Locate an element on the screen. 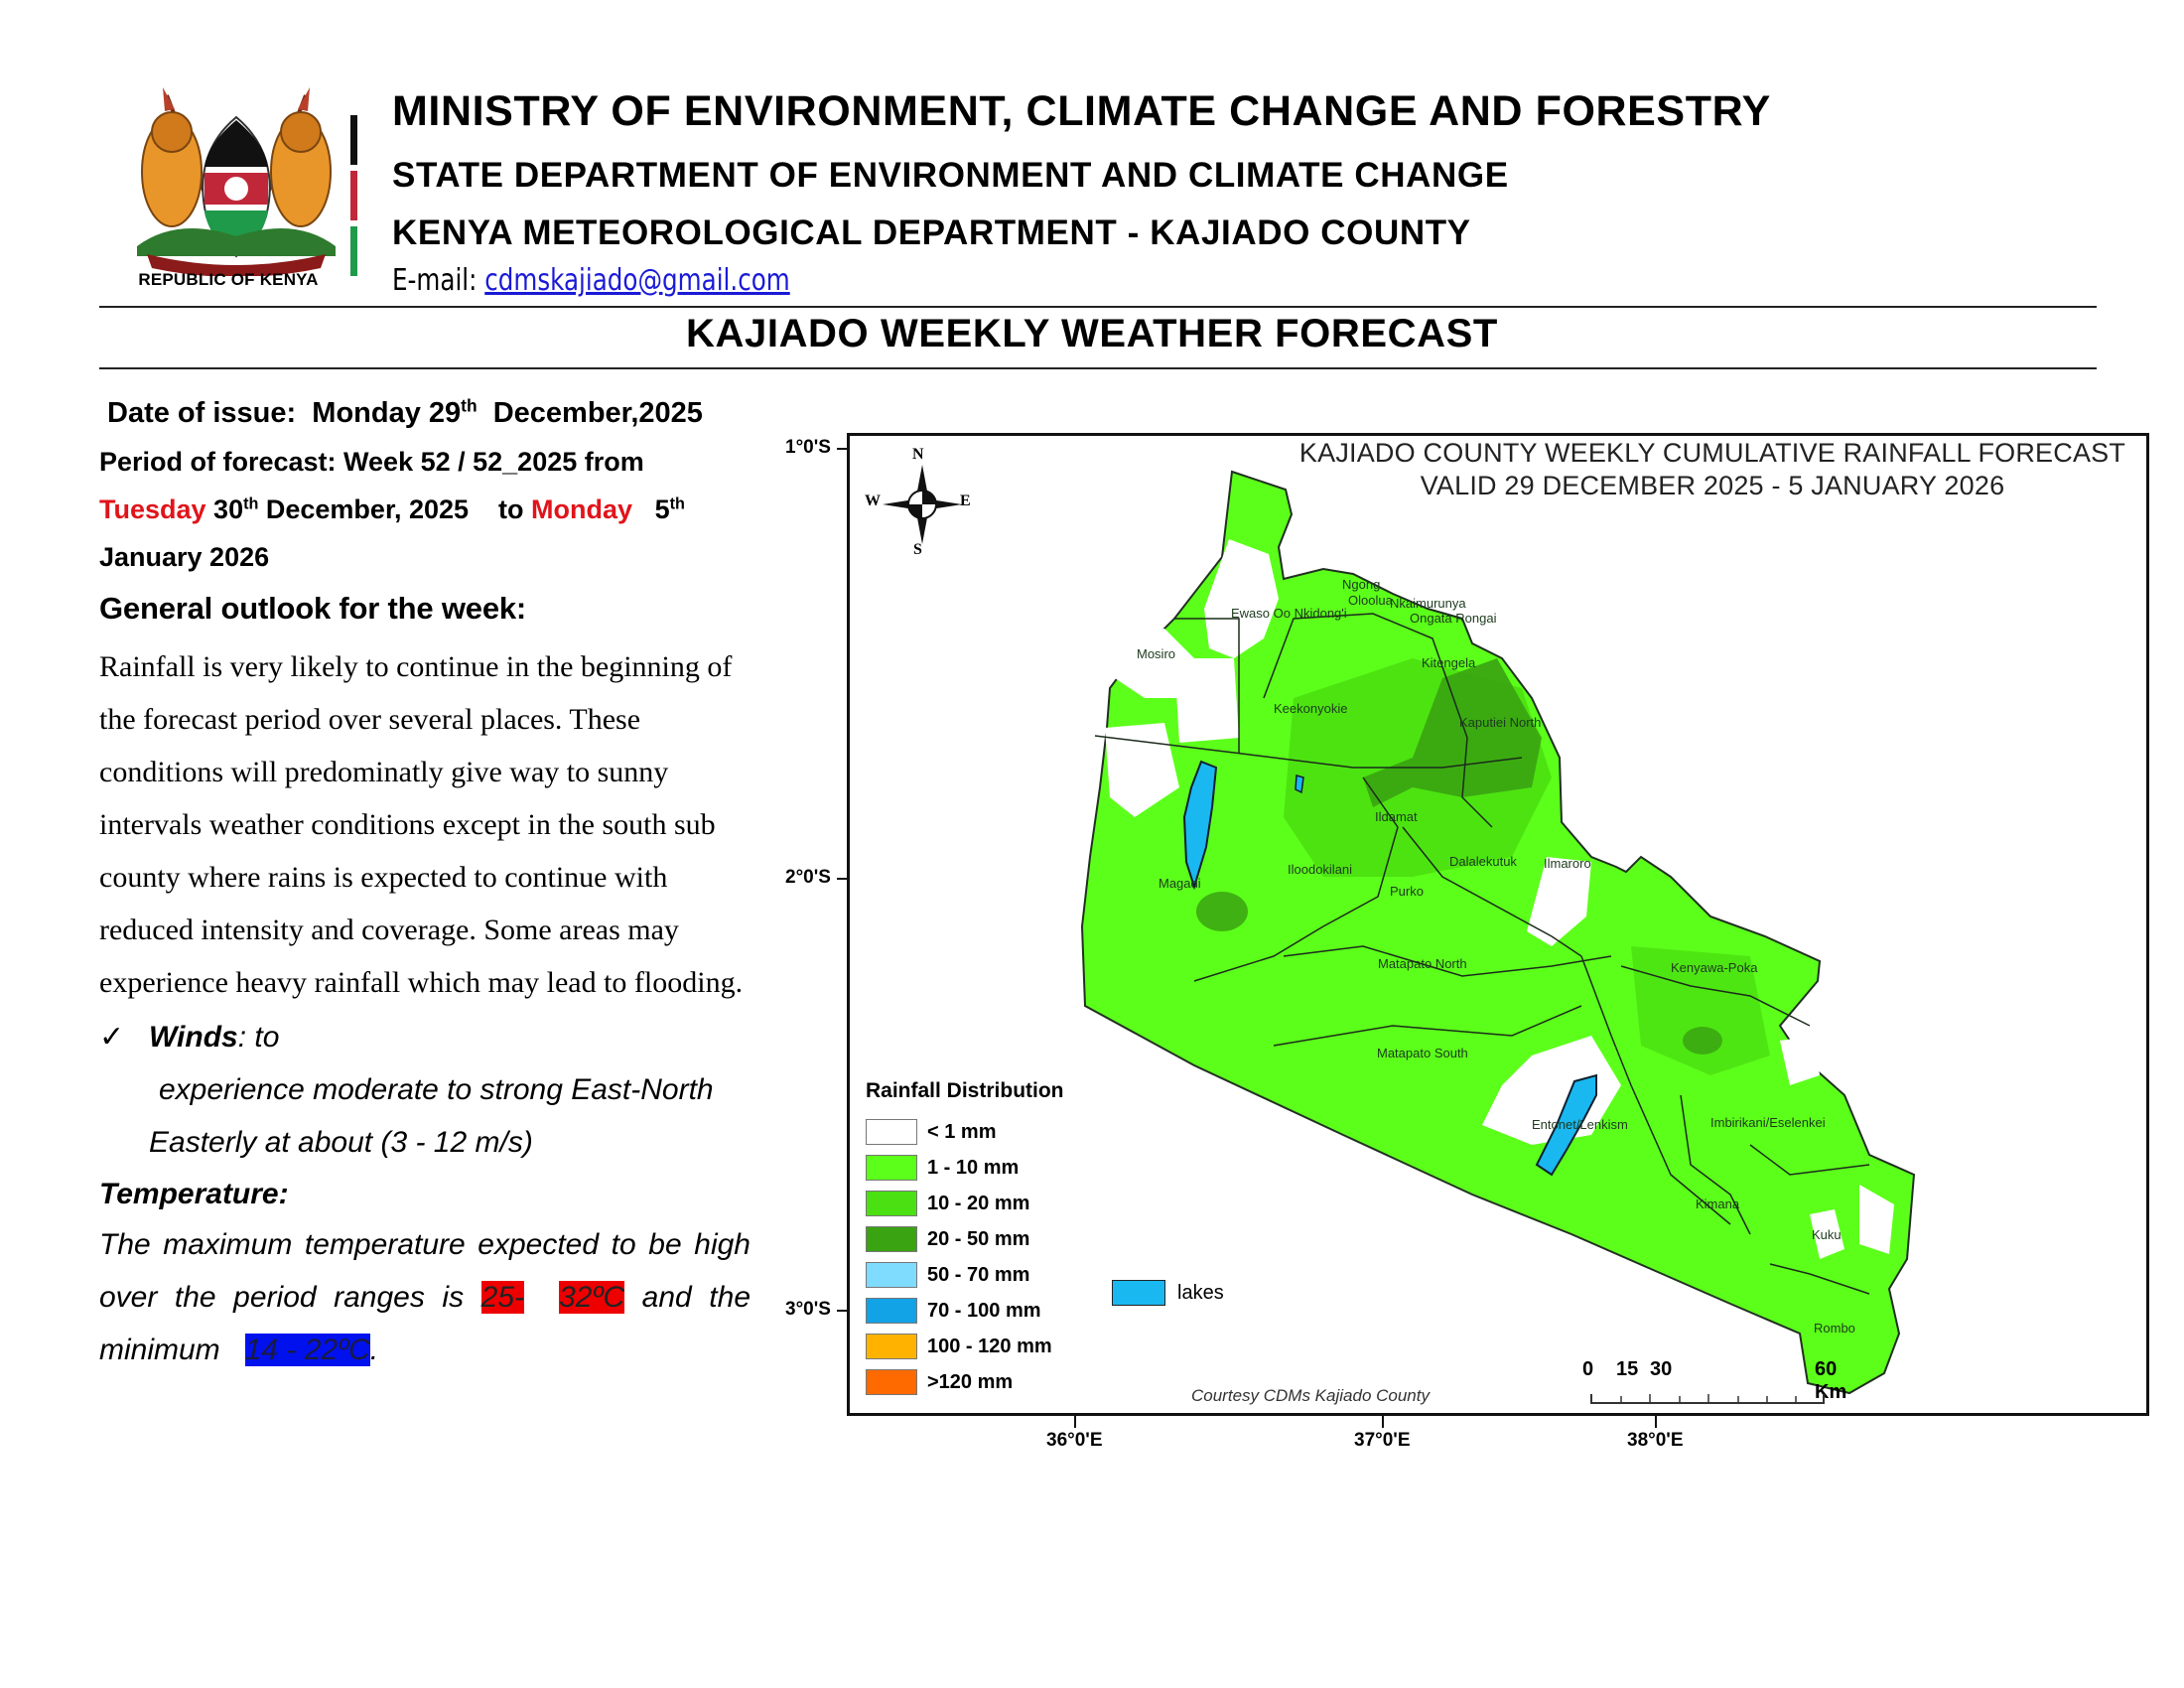 The width and height of the screenshot is (2184, 1688). legend-item: >120 mm is located at coordinates (959, 1382).